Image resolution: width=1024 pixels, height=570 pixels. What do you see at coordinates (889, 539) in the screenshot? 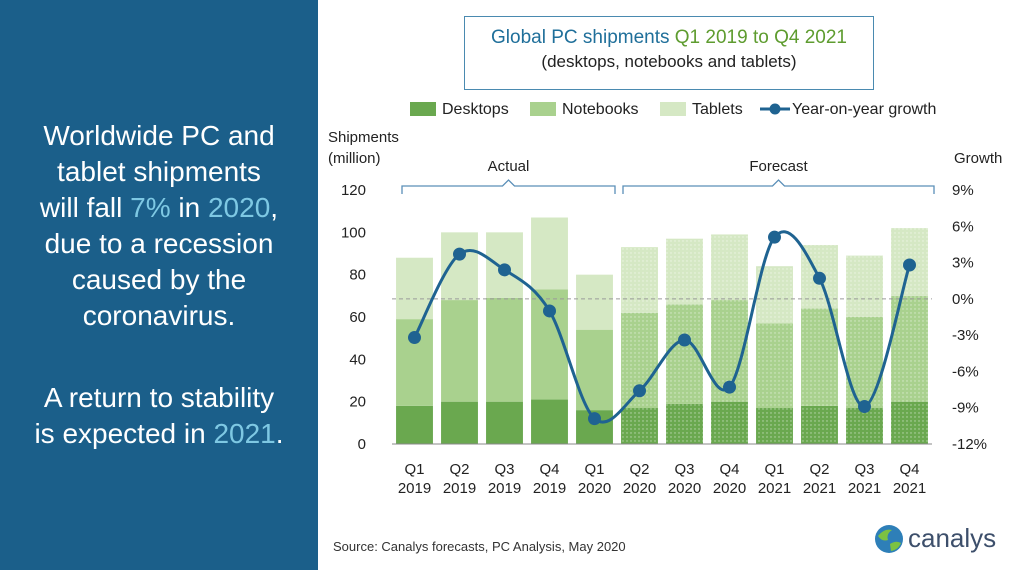
I see `globe-icon` at bounding box center [889, 539].